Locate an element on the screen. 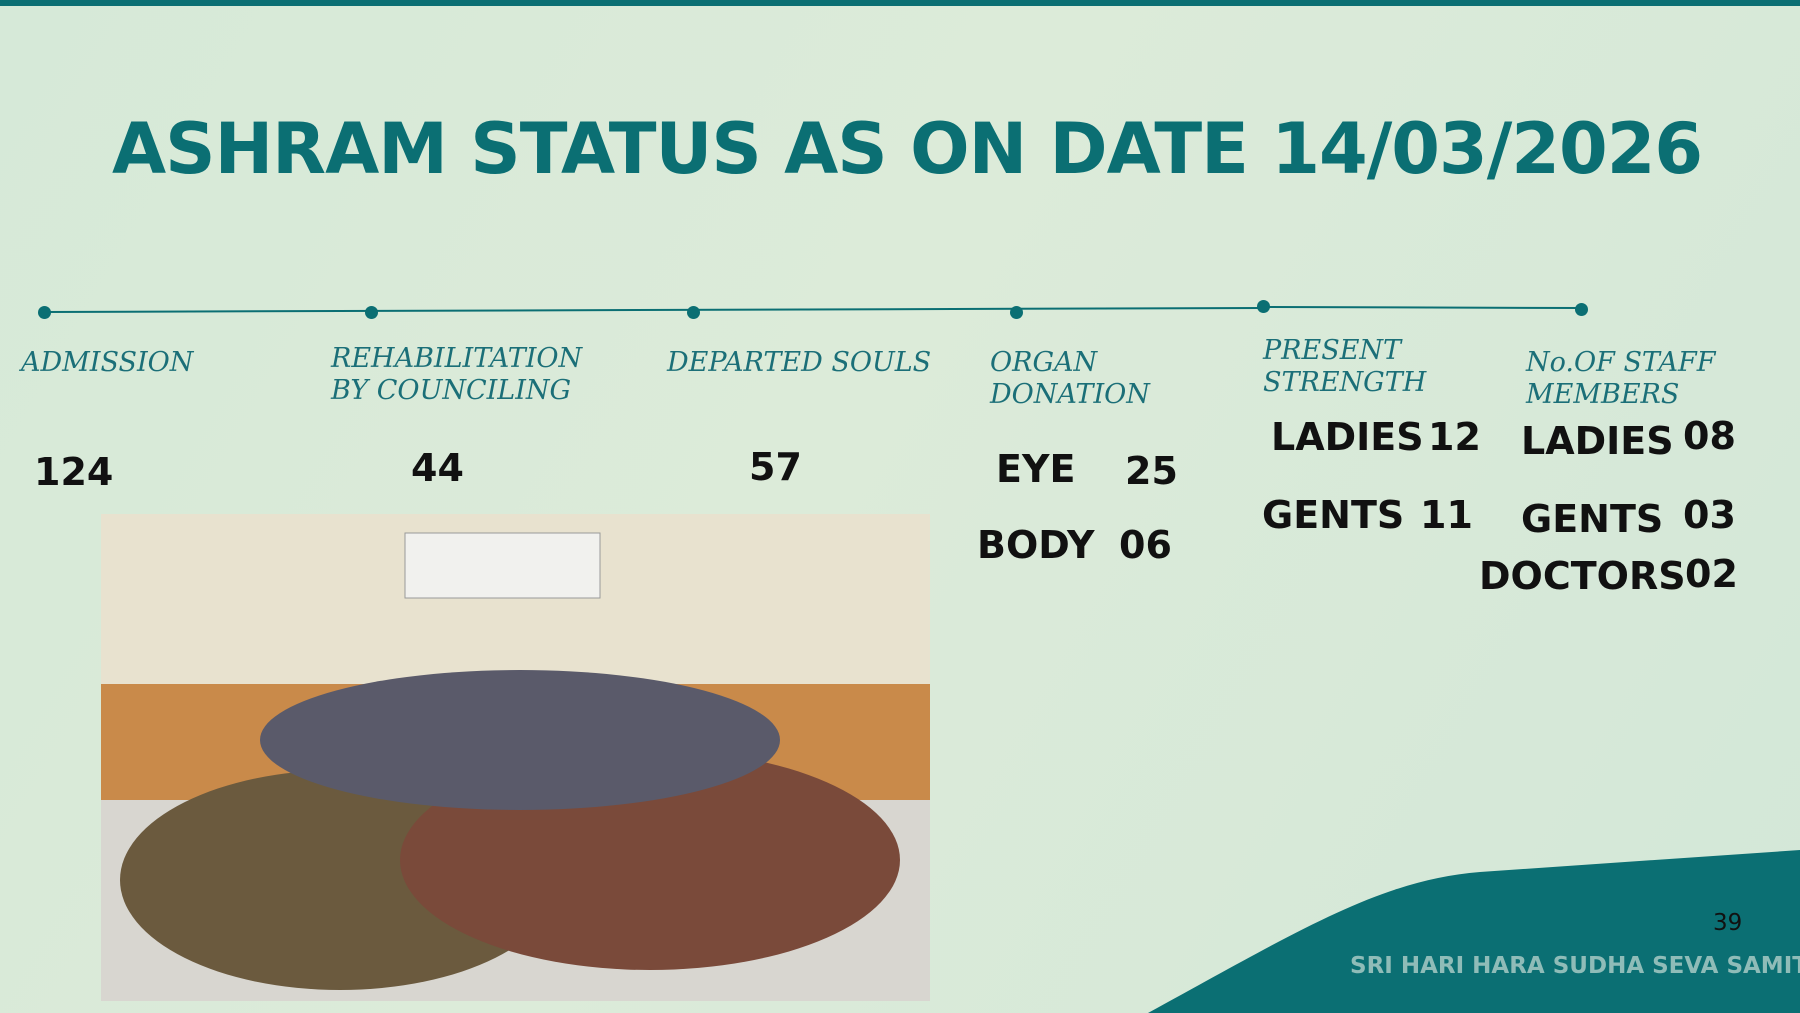 The width and height of the screenshot is (1800, 1013). organization: SRI HARI HARA SUDHA SEVA SAMITHI is located at coordinates (1575, 966).